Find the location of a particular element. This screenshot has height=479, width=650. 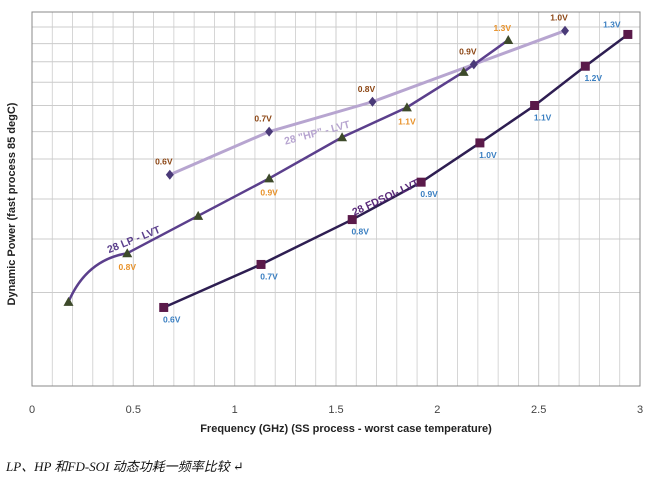

x-tick-label: 3 is located at coordinates (640, 410).